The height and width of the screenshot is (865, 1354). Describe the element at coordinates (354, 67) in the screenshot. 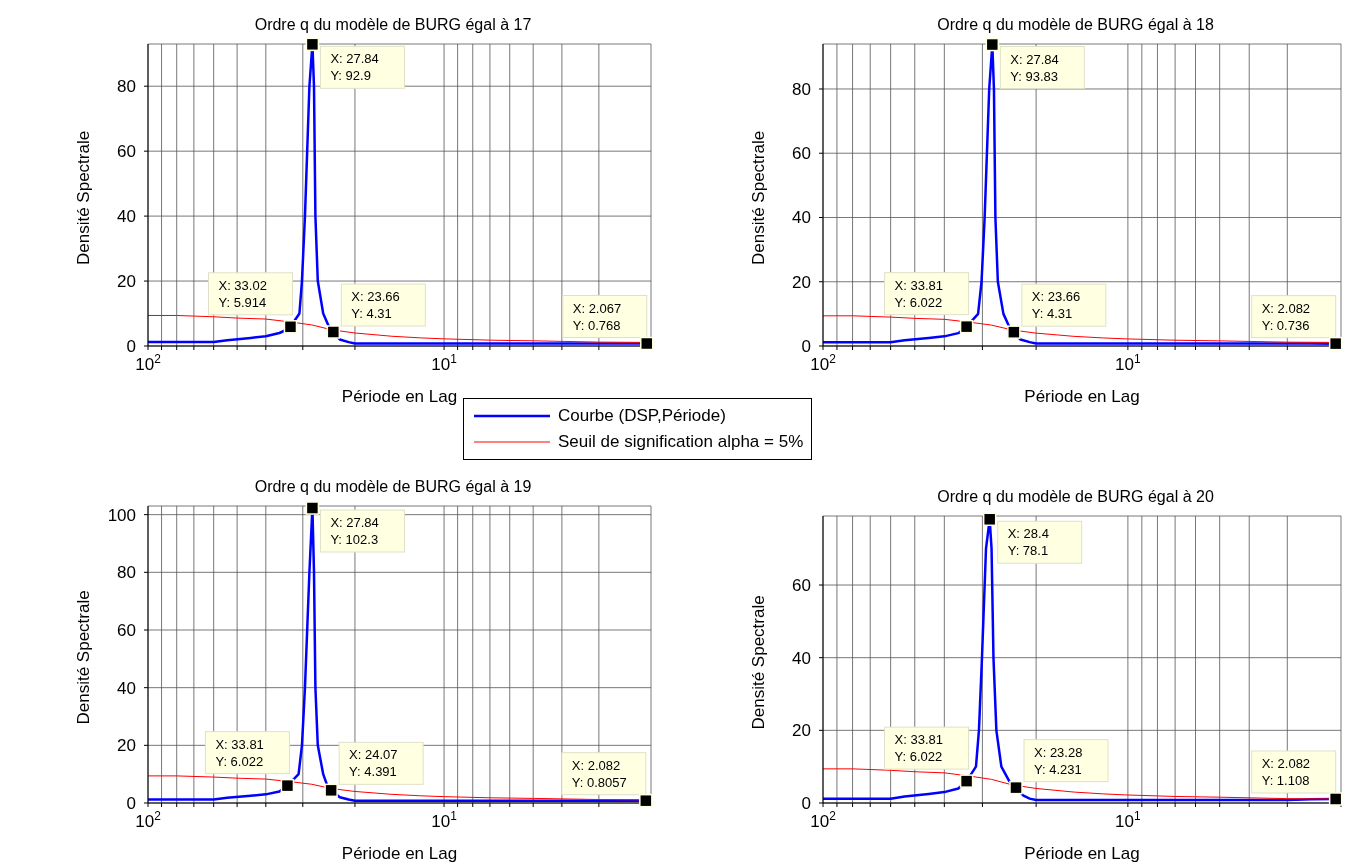

I see `annotation: X: 27.84 Y: 92.9` at that location.